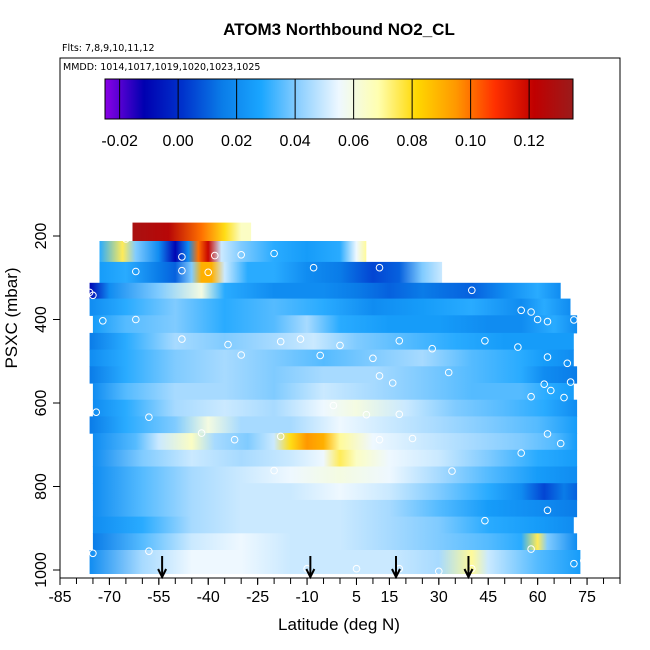 The height and width of the screenshot is (650, 650). Describe the element at coordinates (119, 141) in the screenshot. I see `colorbar-tick-label: -0.02` at that location.